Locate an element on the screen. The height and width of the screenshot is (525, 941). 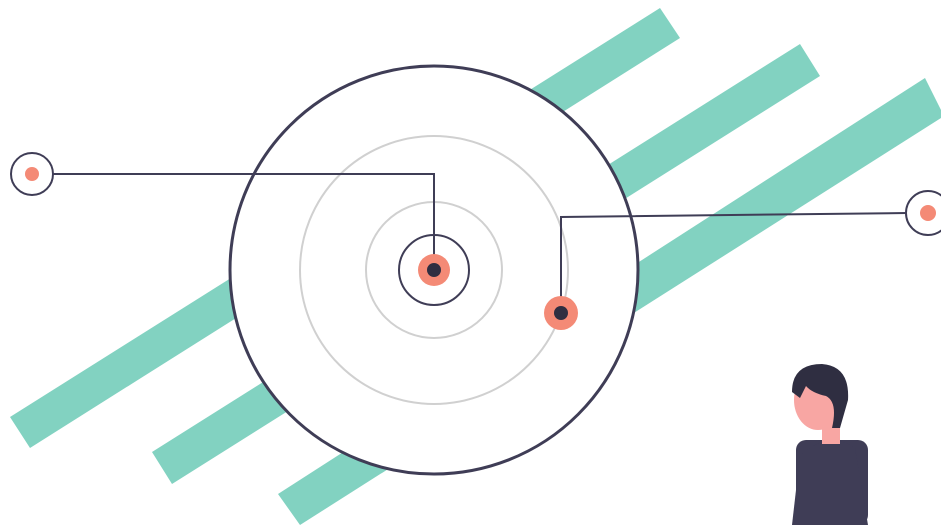
center-marker-ring is located at coordinates (434, 270).